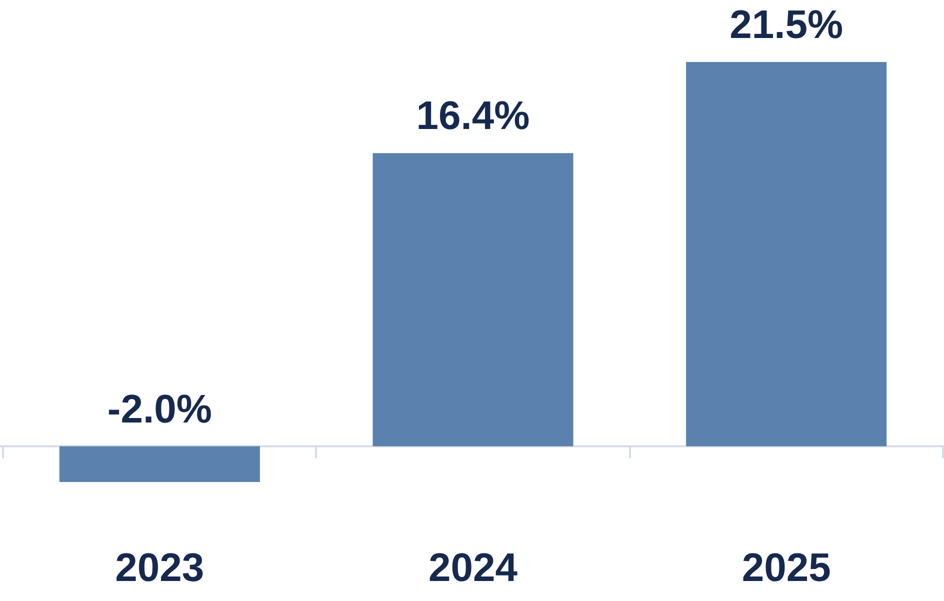 The height and width of the screenshot is (601, 944). What do you see at coordinates (159, 409) in the screenshot?
I see `data-label: -2.0%` at bounding box center [159, 409].